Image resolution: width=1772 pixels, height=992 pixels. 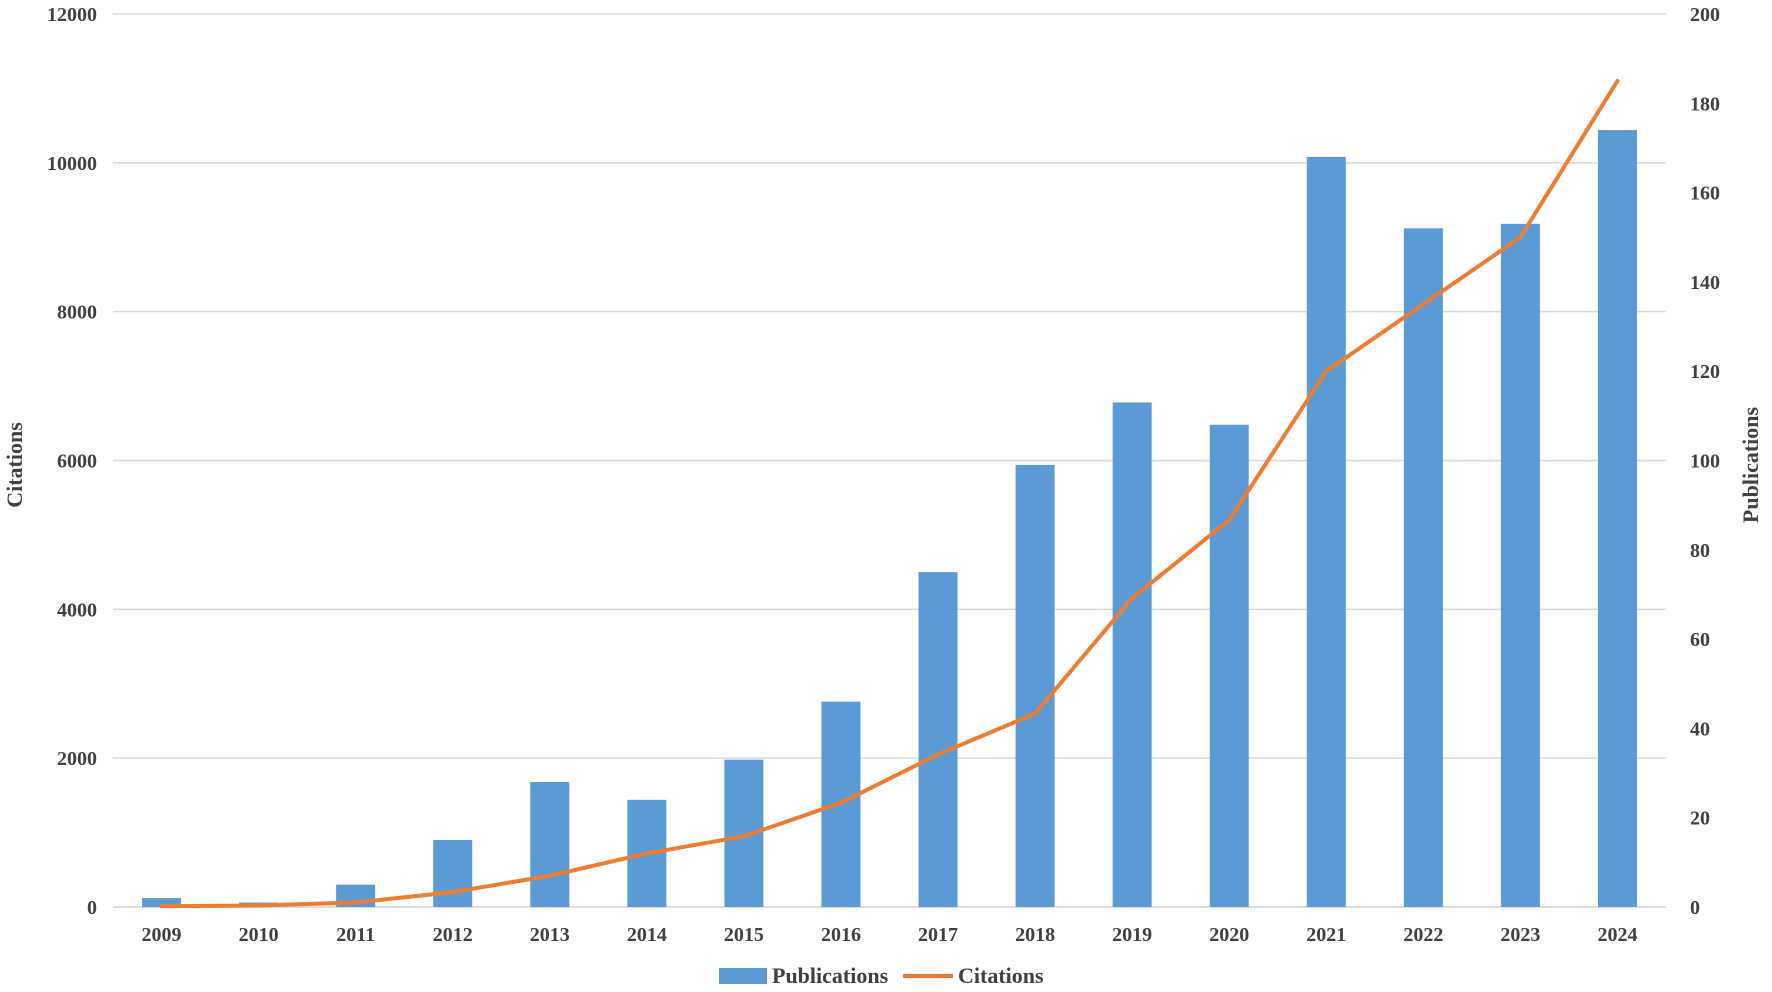 What do you see at coordinates (744, 935) in the screenshot?
I see `x-tick-label: 2015` at bounding box center [744, 935].